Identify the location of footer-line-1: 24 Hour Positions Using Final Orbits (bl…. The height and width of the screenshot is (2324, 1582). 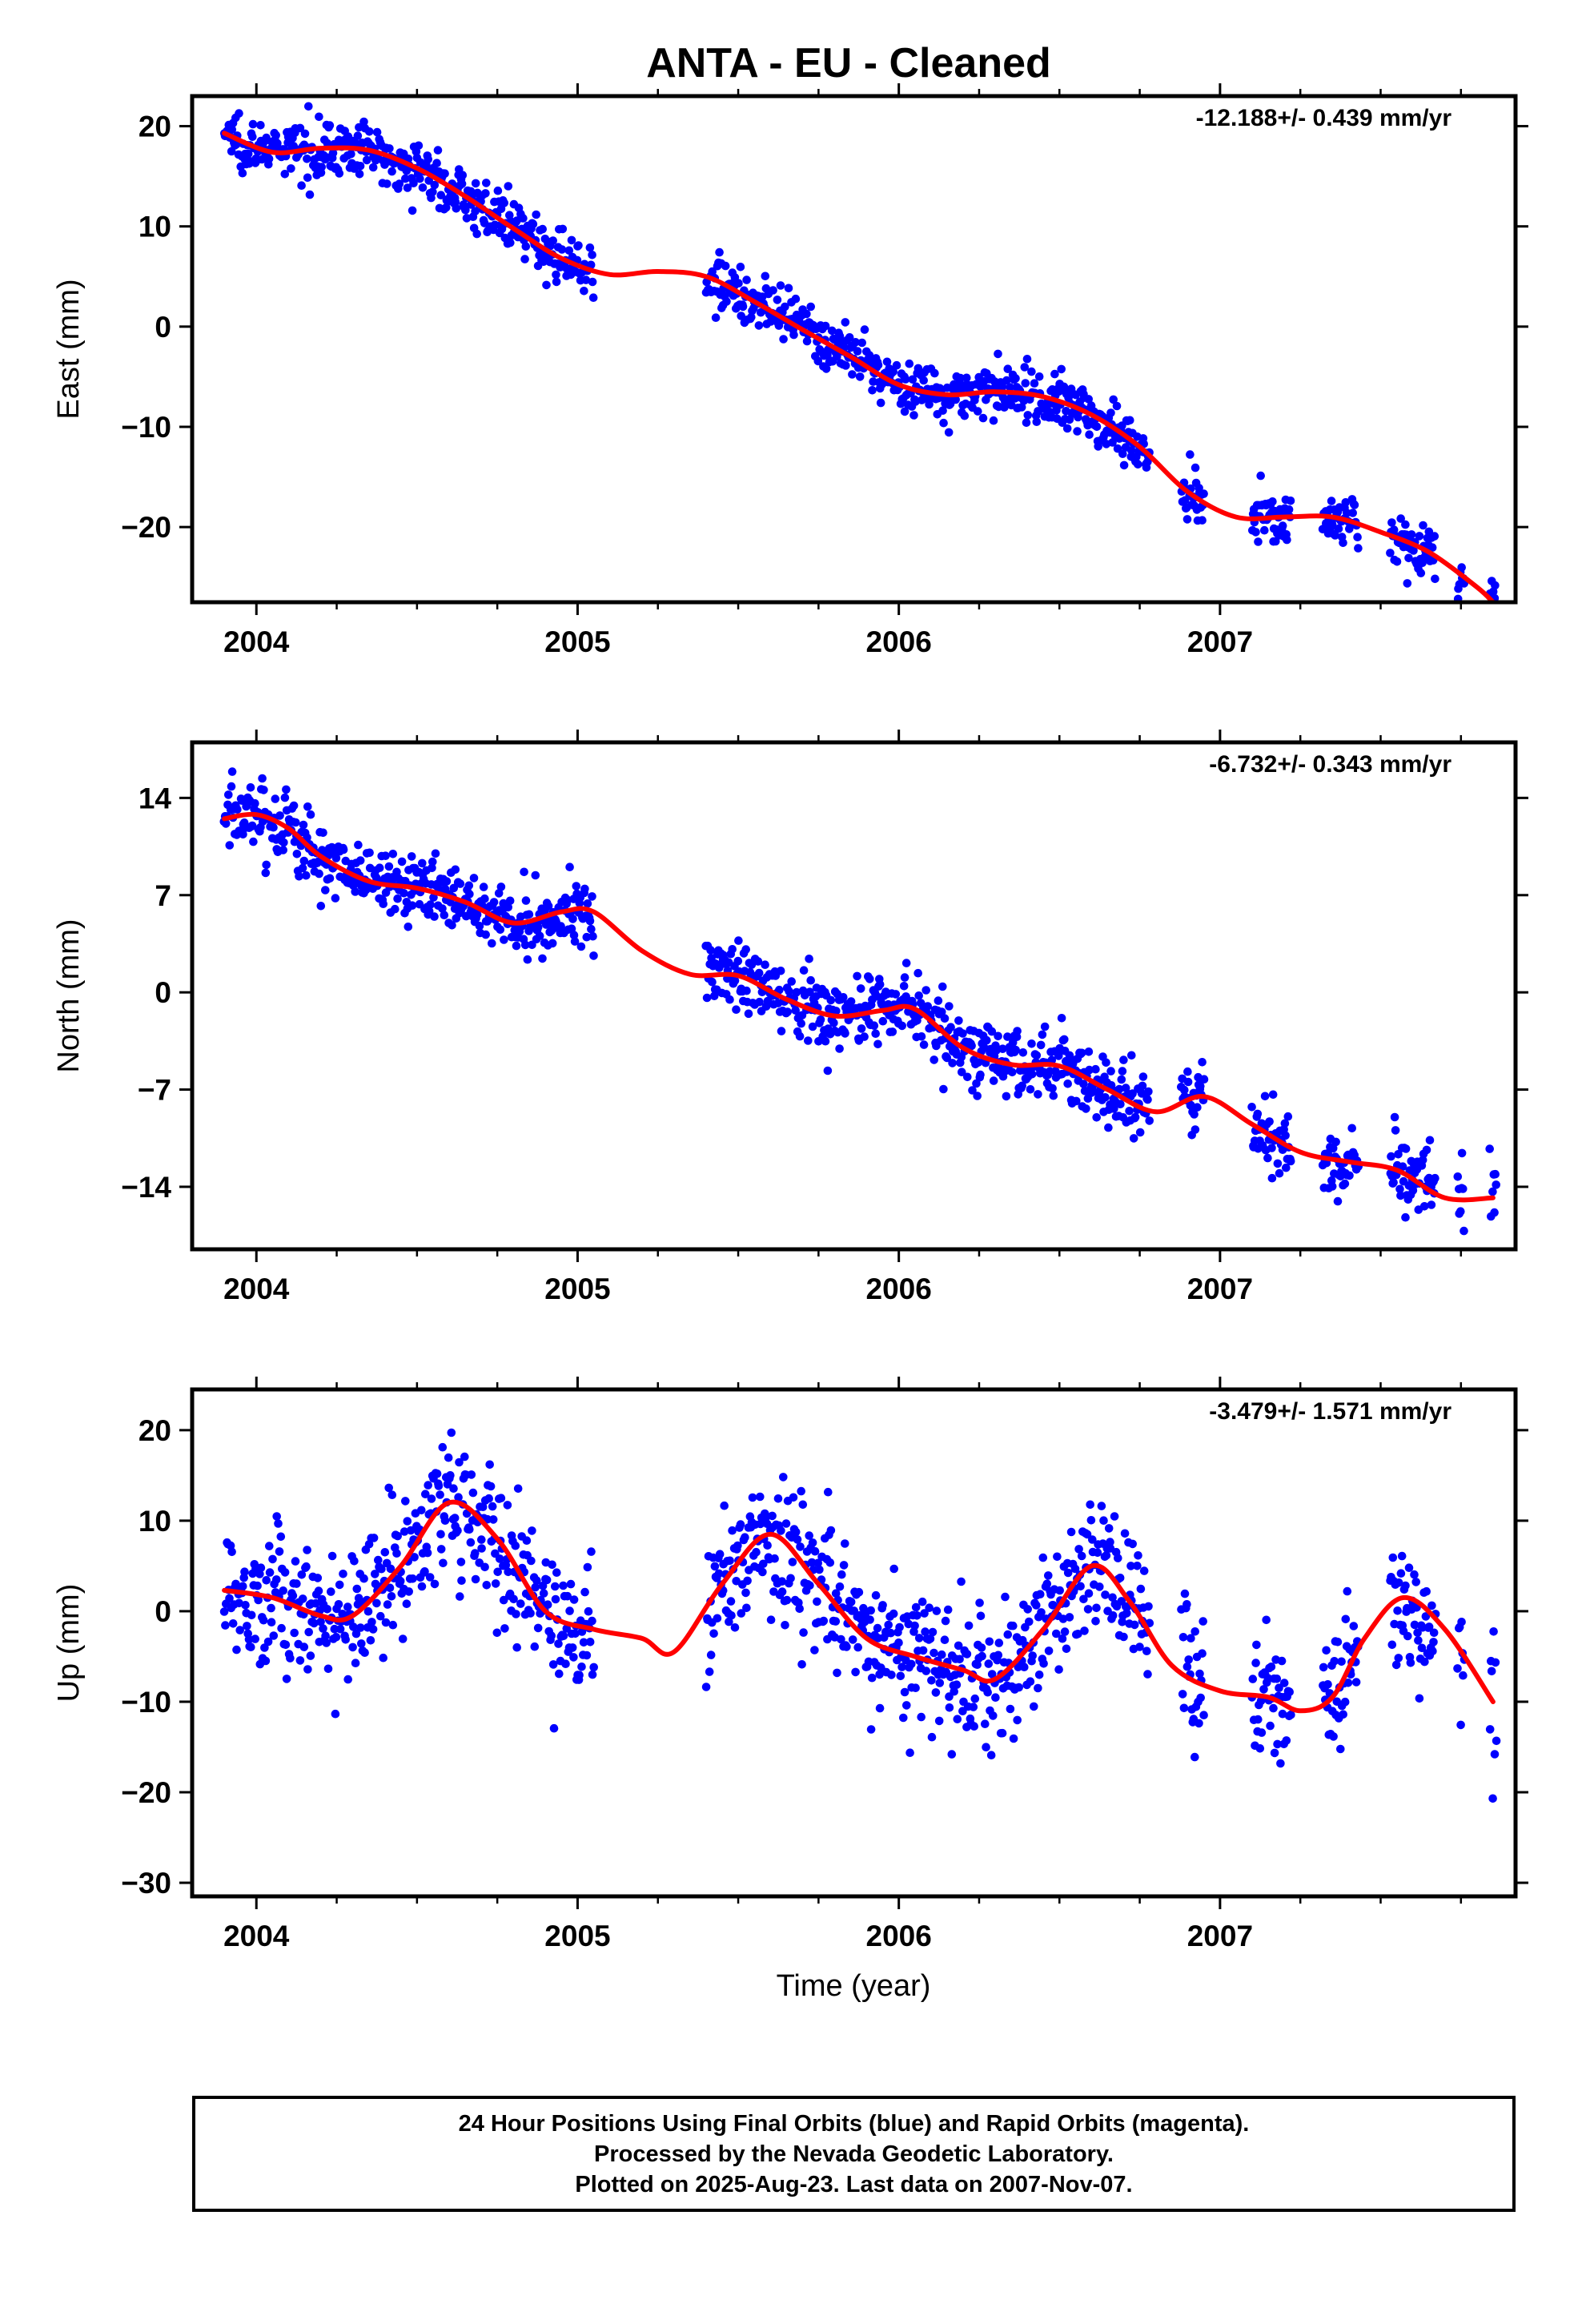
(854, 2123).